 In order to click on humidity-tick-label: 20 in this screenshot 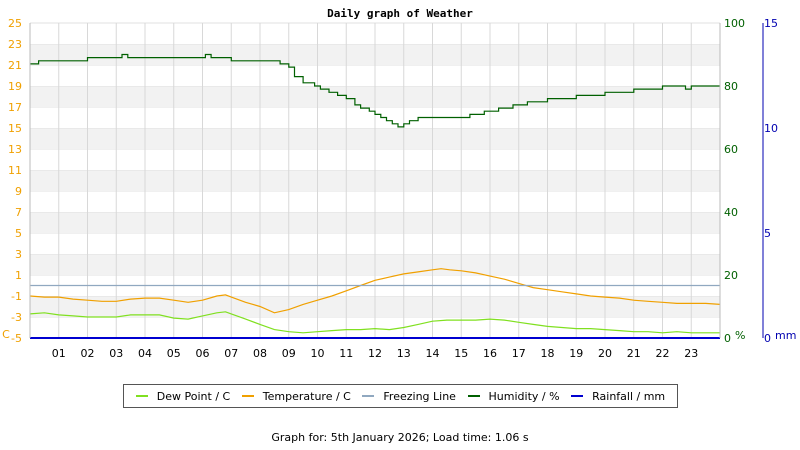, I will do `click(731, 275)`.